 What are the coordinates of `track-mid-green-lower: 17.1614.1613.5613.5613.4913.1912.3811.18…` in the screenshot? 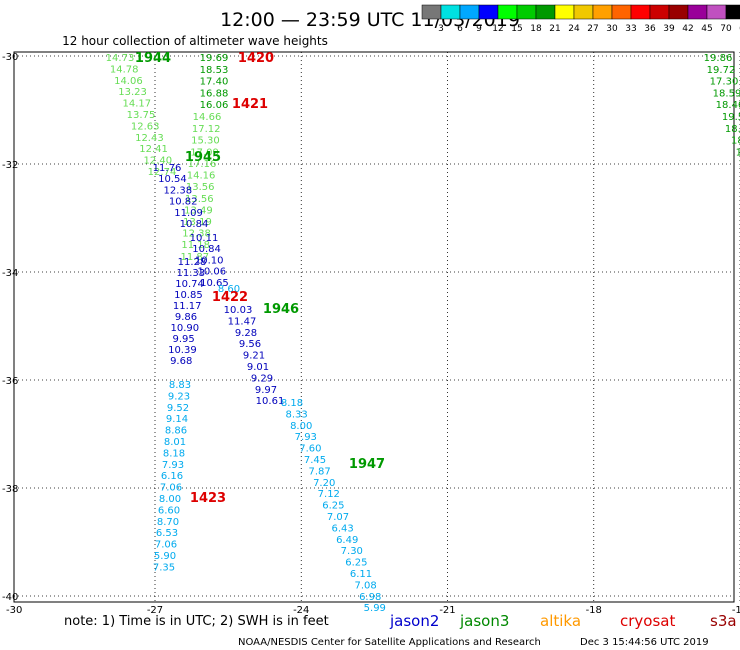 It's located at (198, 211).